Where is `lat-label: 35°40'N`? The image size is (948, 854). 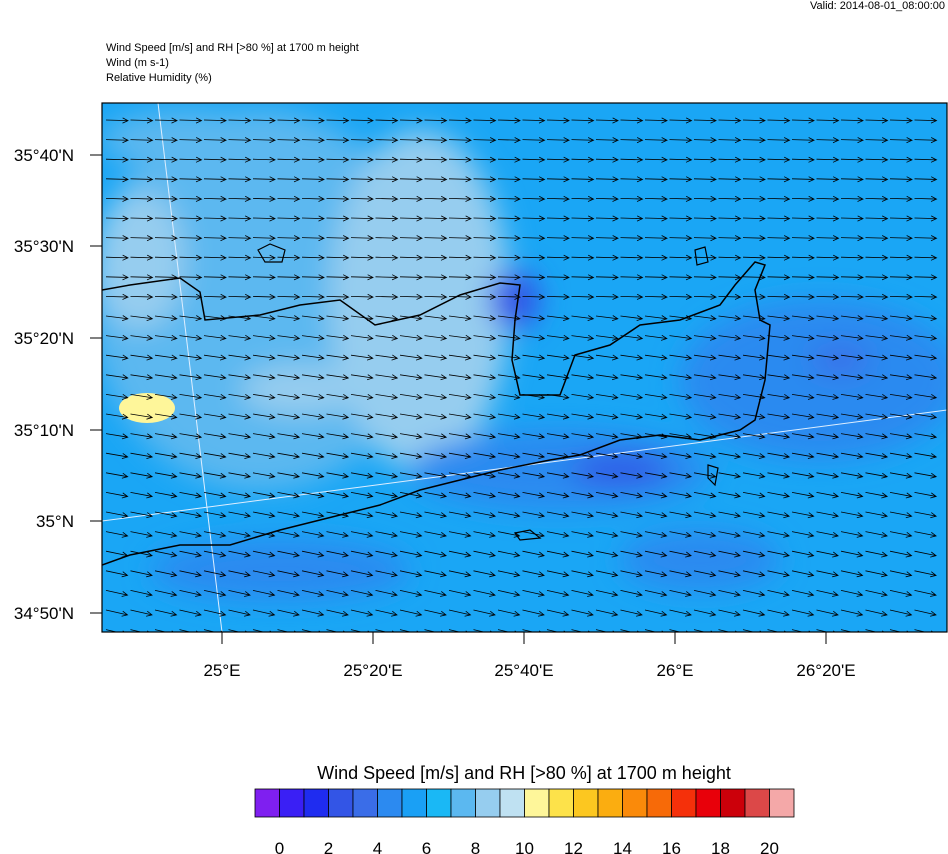 lat-label: 35°40'N is located at coordinates (44, 155).